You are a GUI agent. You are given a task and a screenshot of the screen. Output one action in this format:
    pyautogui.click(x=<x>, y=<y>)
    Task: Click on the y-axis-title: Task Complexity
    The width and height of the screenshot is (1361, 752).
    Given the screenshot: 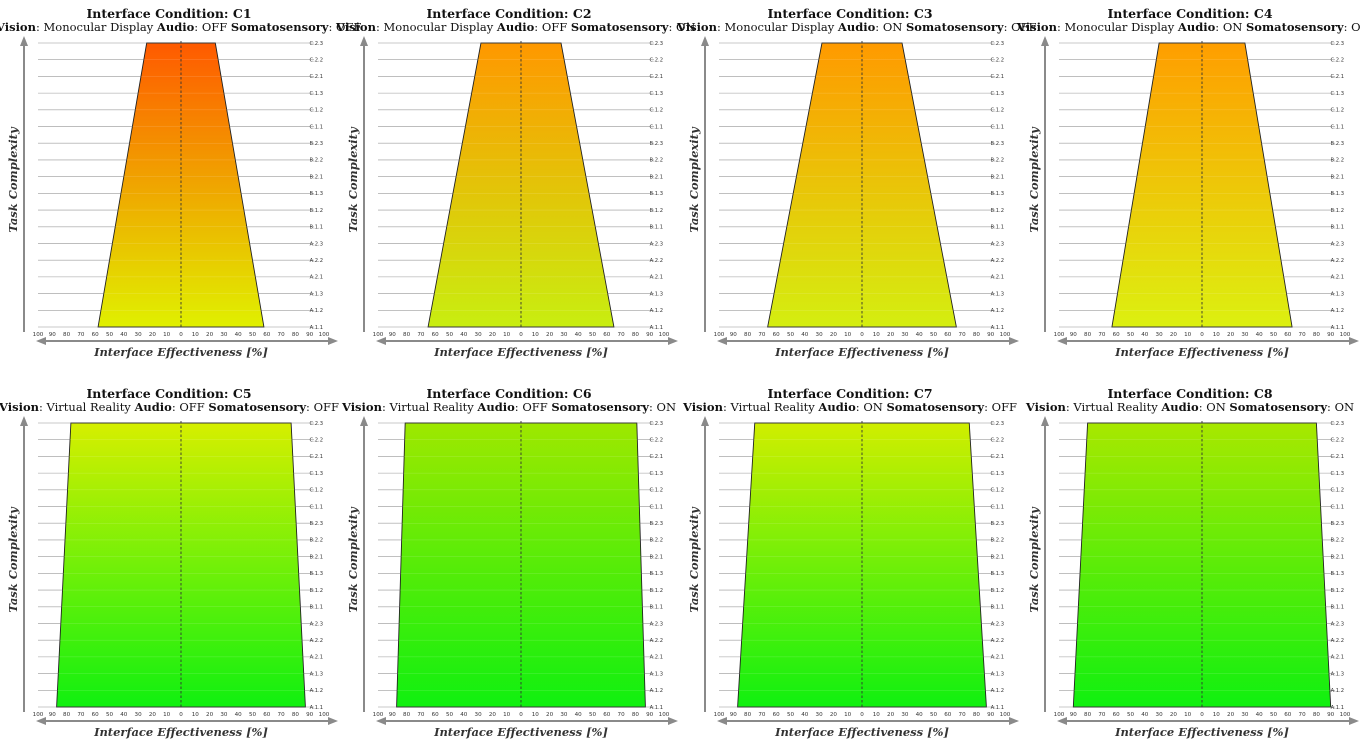 What is the action you would take?
    pyautogui.click(x=694, y=559)
    